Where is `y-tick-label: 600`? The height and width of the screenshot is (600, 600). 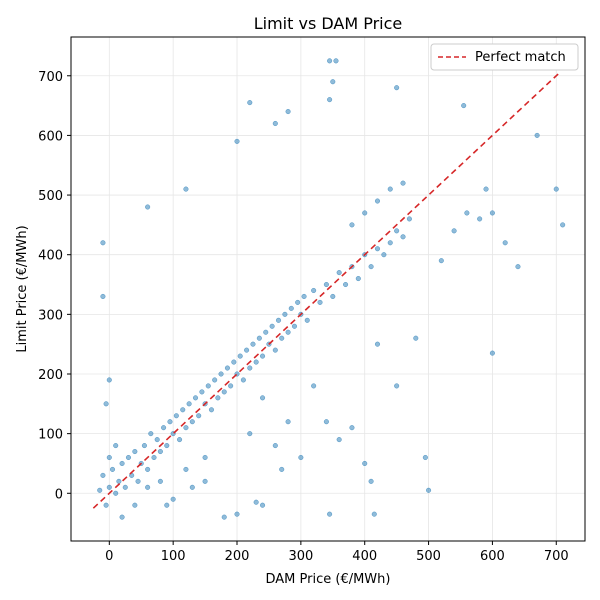 y-tick-label: 600 is located at coordinates (50, 136).